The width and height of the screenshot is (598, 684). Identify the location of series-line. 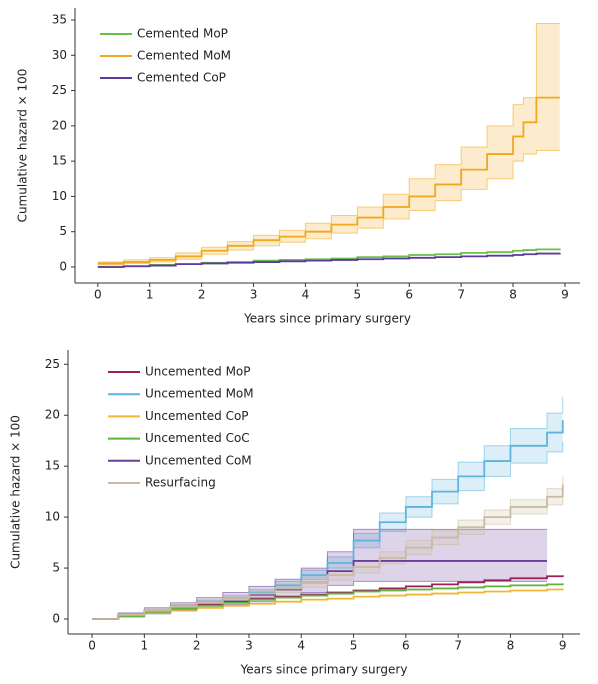
(329, 260).